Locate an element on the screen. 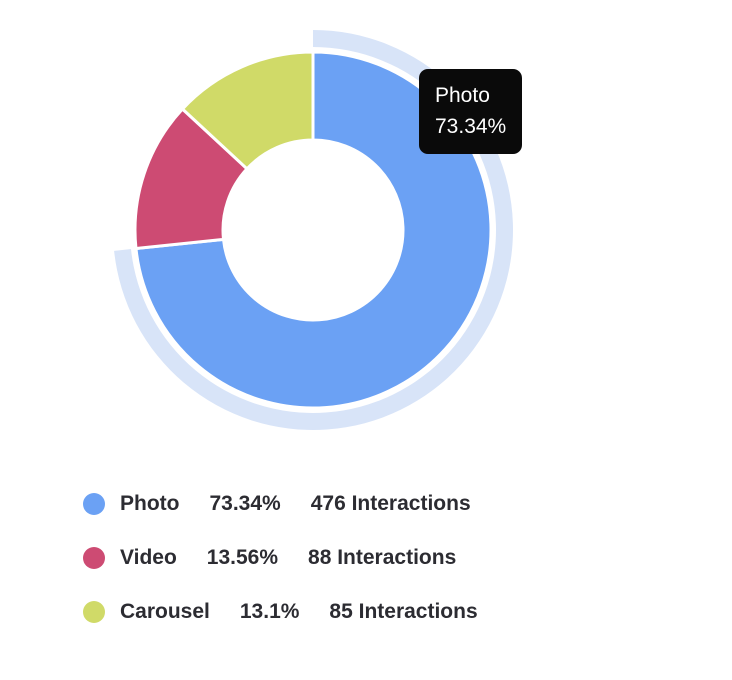 The height and width of the screenshot is (680, 732). legend-item-carousel: Carousel 13.1% 85 Interactions is located at coordinates (280, 612).